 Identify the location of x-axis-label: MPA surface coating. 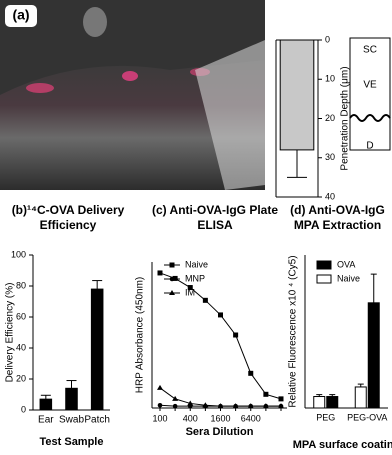
(342, 445).